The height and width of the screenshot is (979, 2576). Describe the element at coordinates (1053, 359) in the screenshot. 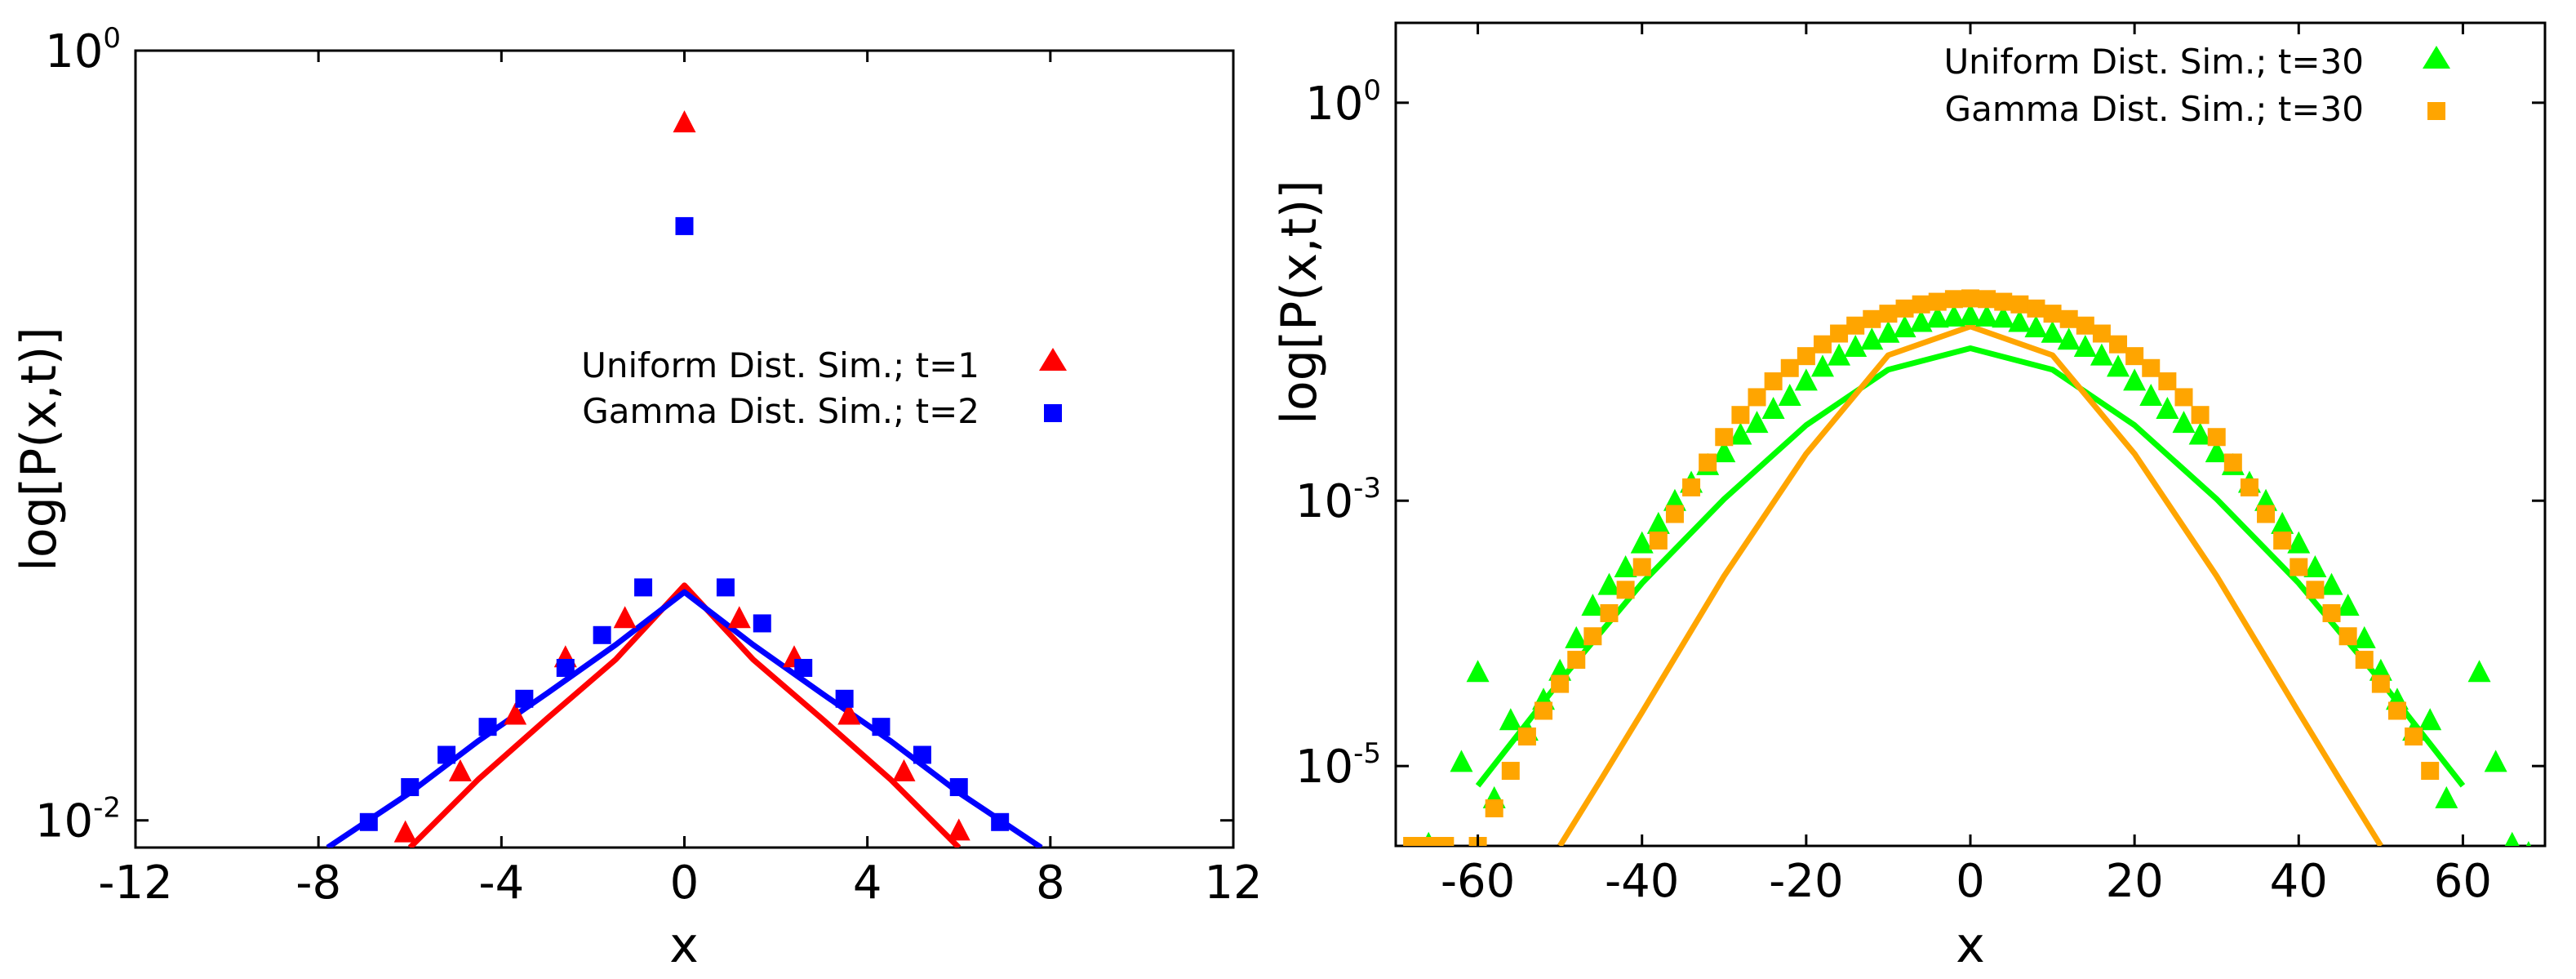

I see `left-legend-marker-uniform` at that location.